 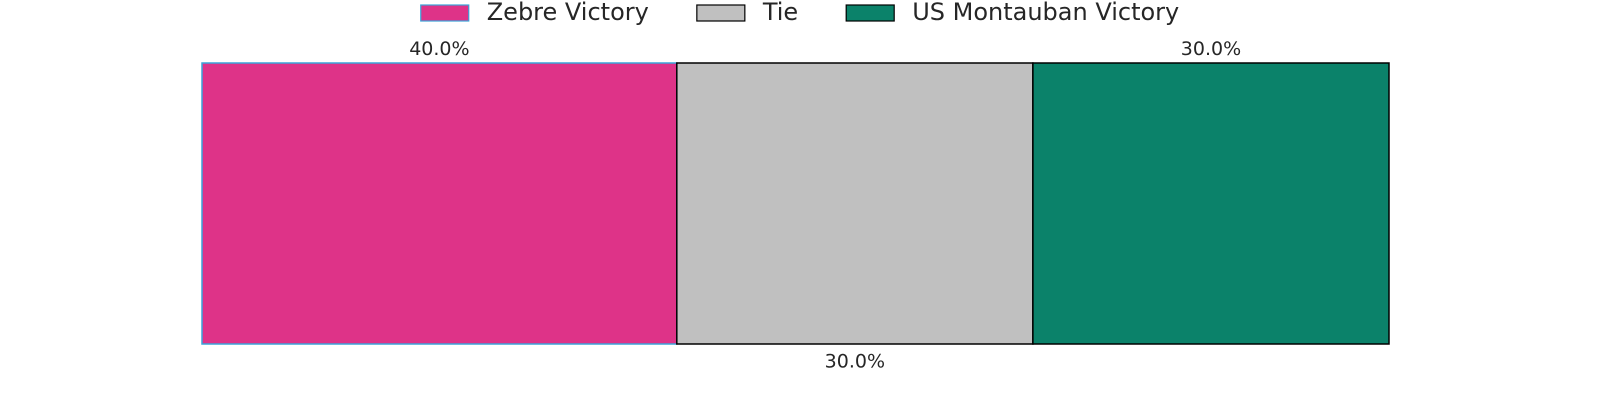 I want to click on legend-item-zebre-victory: Zebre Victory, so click(x=534, y=13).